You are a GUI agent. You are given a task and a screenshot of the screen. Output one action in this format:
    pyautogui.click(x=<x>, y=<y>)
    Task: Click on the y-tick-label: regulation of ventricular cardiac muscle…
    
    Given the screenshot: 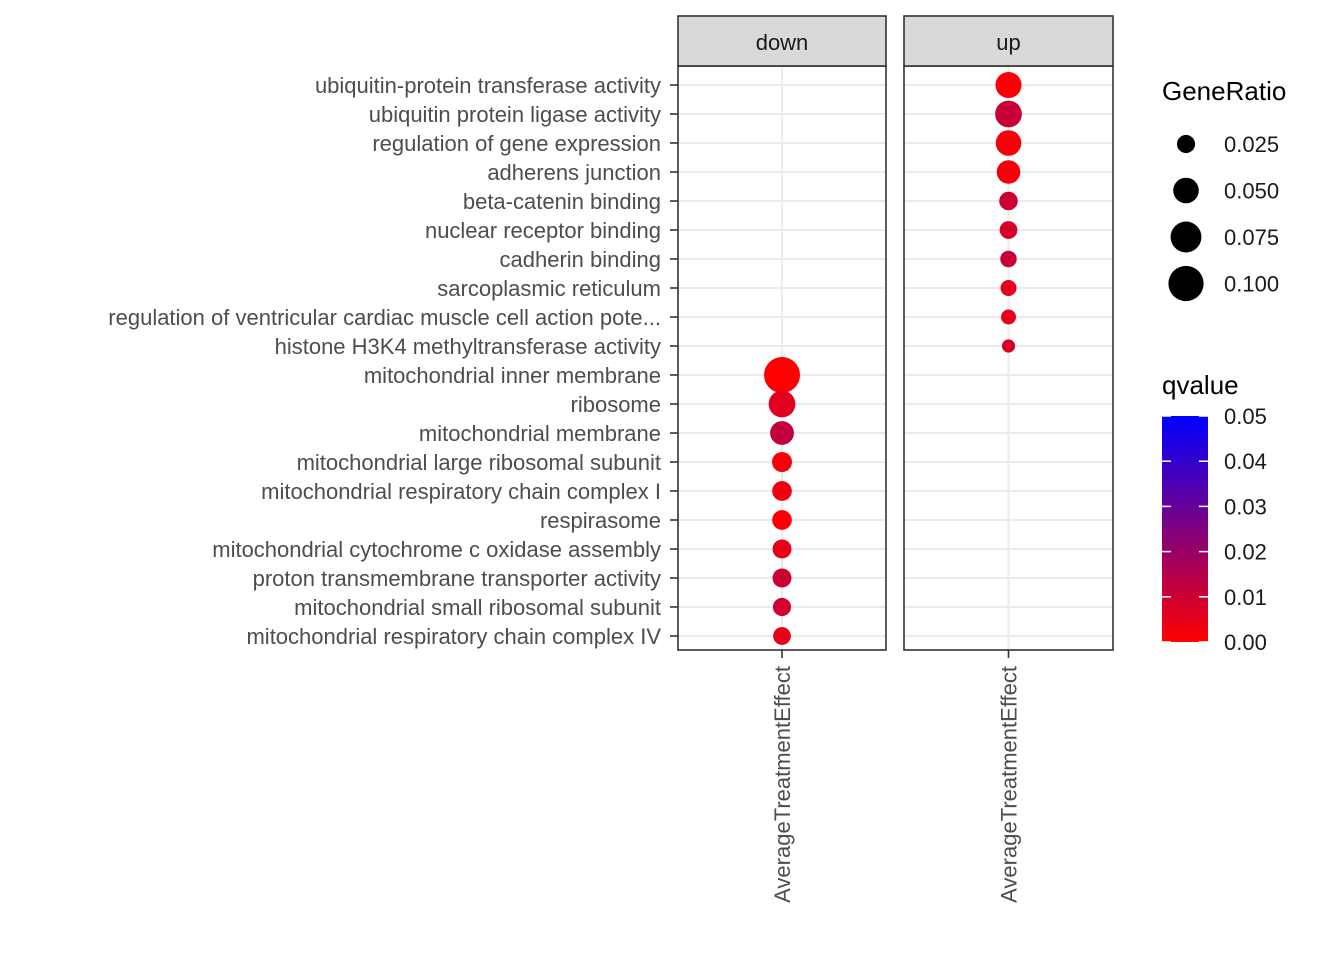 What is the action you would take?
    pyautogui.click(x=384, y=317)
    